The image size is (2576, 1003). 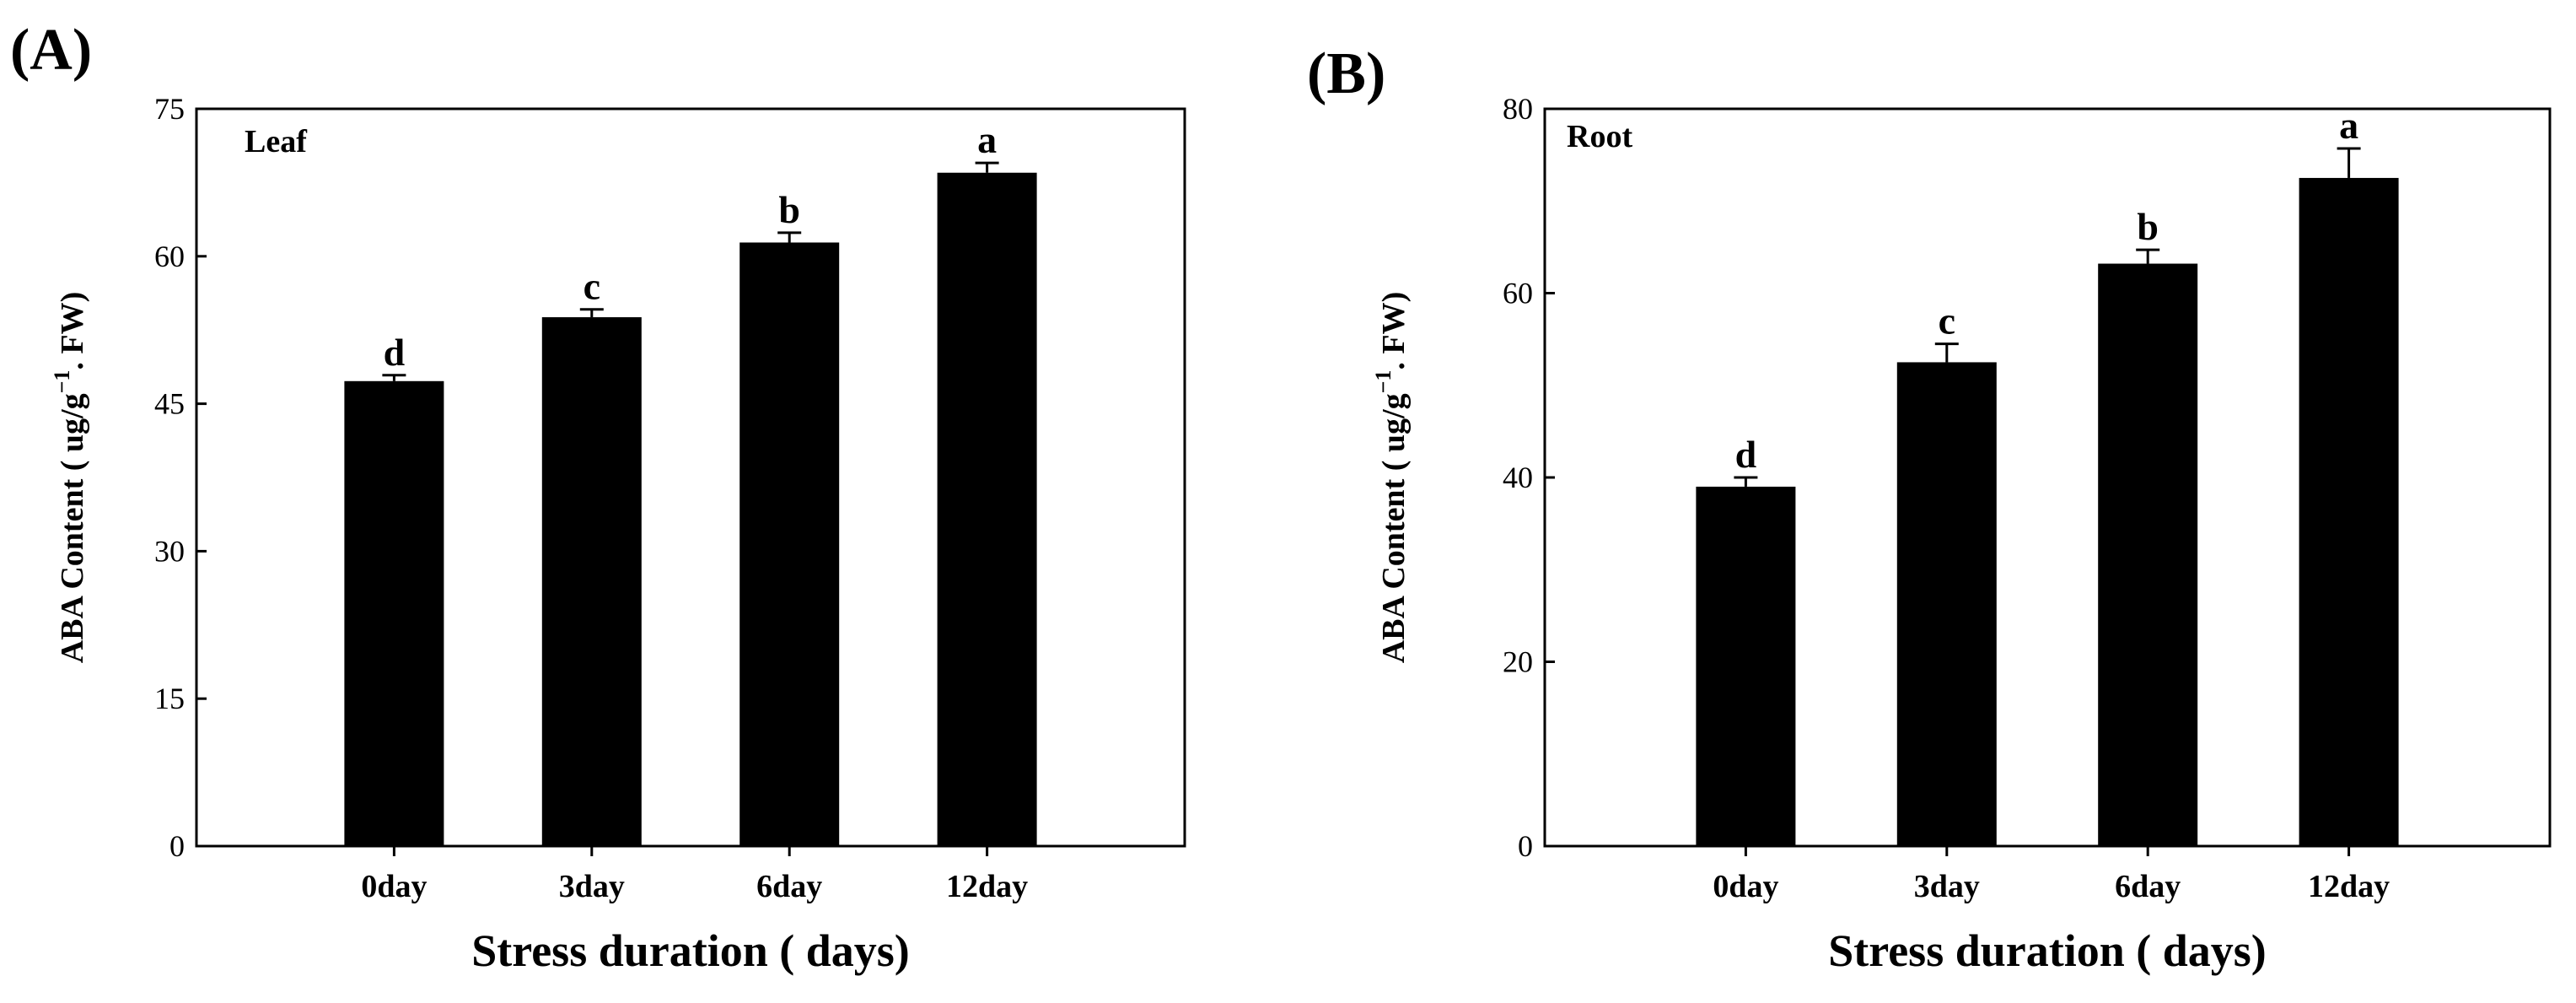 What do you see at coordinates (169, 404) in the screenshot?
I see `y-tick-label: 45` at bounding box center [169, 404].